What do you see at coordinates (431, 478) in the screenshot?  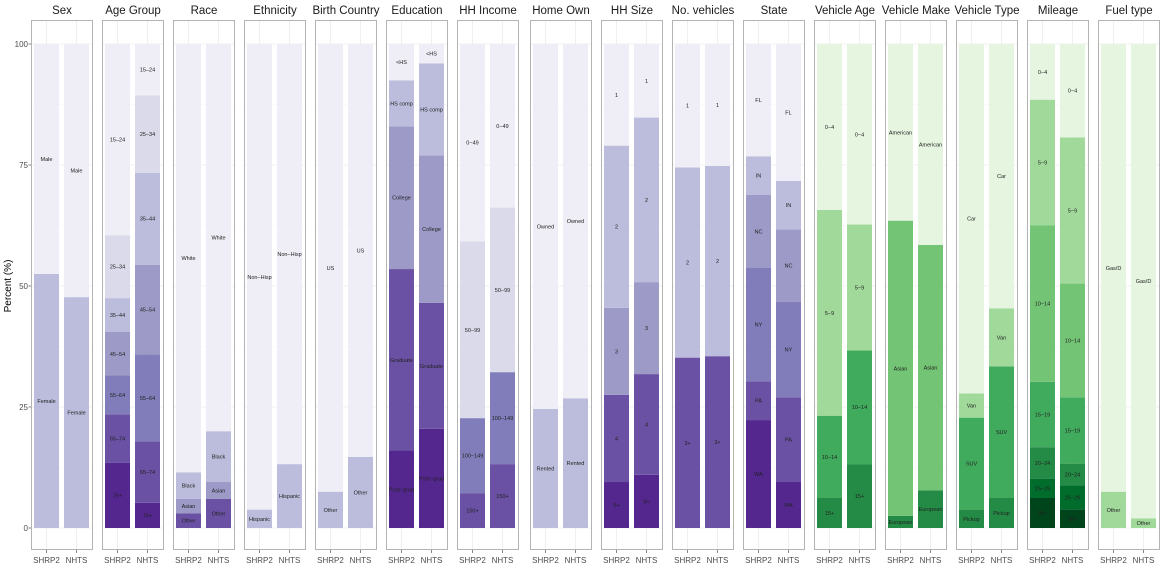 I see `bar-segment-nhts-post-grad` at bounding box center [431, 478].